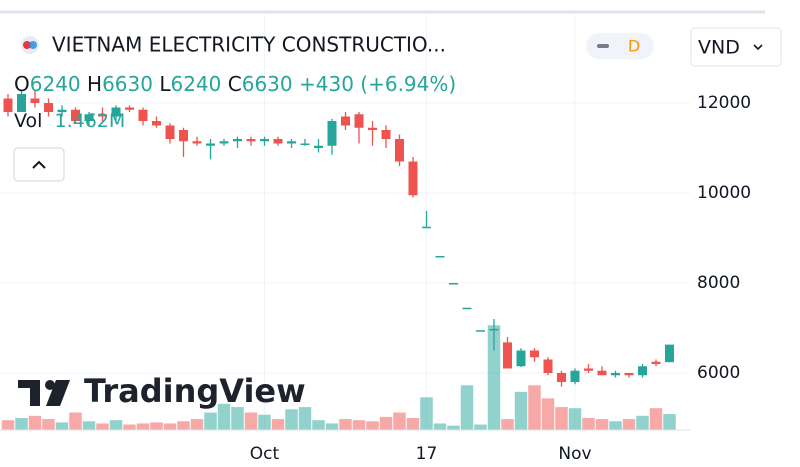  Describe the element at coordinates (758, 47) in the screenshot. I see `dropdown-caret` at that location.